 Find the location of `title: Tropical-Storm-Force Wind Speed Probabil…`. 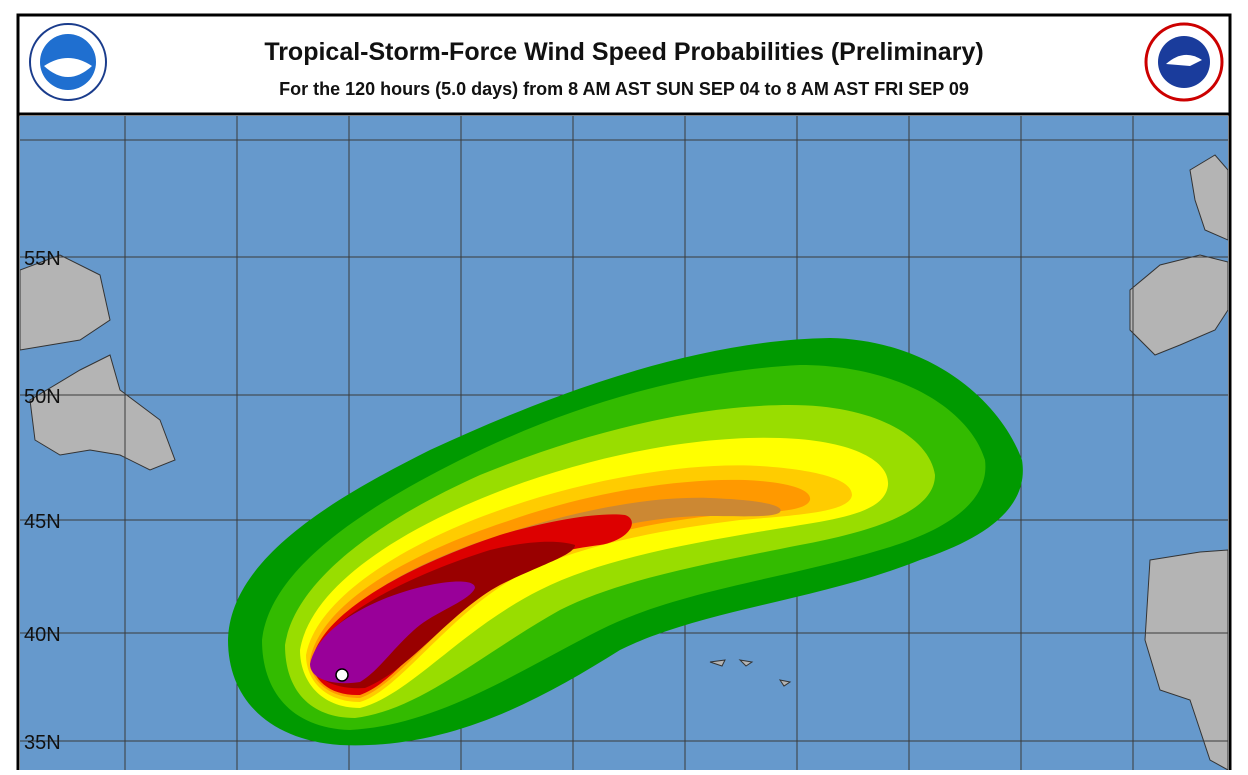

title: Tropical-Storm-Force Wind Speed Probabil… is located at coordinates (623, 52).